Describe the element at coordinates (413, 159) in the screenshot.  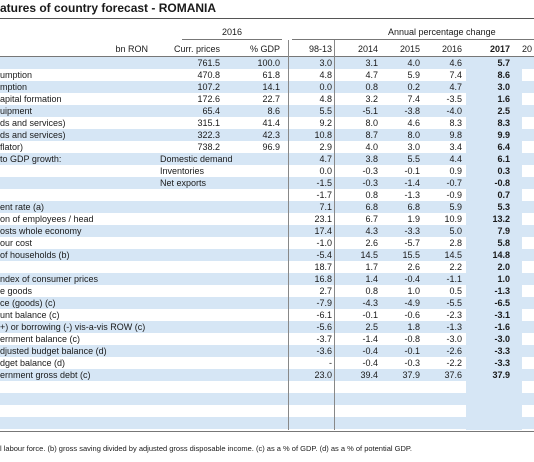
I see `table-cell: 5.5` at that location.